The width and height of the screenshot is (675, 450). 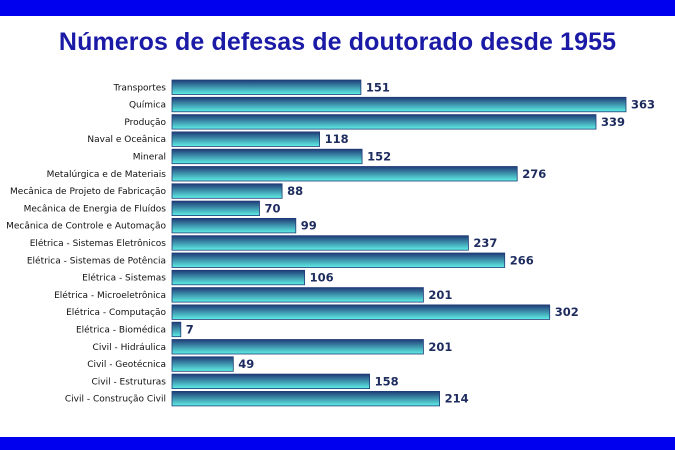 I want to click on bottom-blue-band, so click(x=337, y=443).